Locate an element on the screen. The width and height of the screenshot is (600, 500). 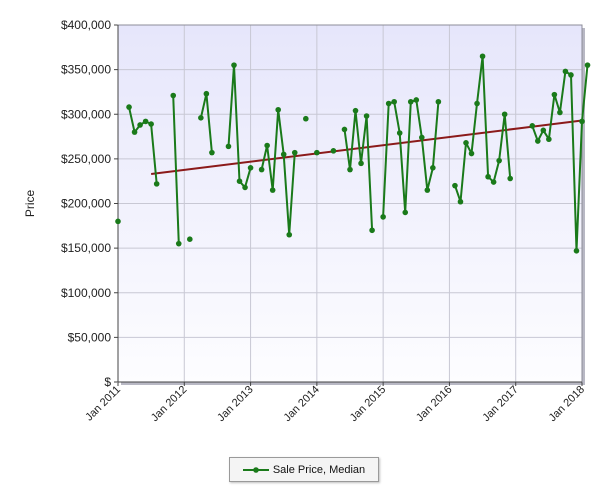
x-tick-label: Jan 2018 is located at coordinates (567, 404).